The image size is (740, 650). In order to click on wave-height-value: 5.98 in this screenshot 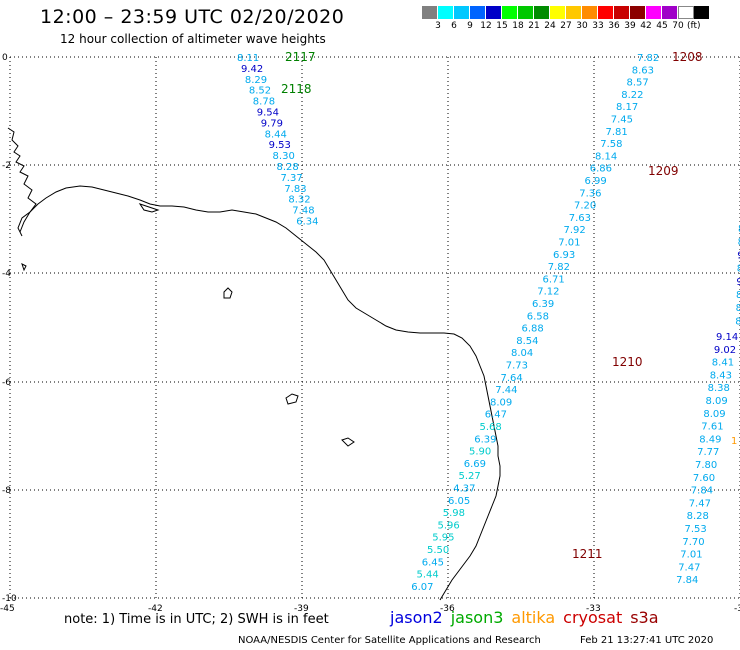, I will do `click(454, 513)`.